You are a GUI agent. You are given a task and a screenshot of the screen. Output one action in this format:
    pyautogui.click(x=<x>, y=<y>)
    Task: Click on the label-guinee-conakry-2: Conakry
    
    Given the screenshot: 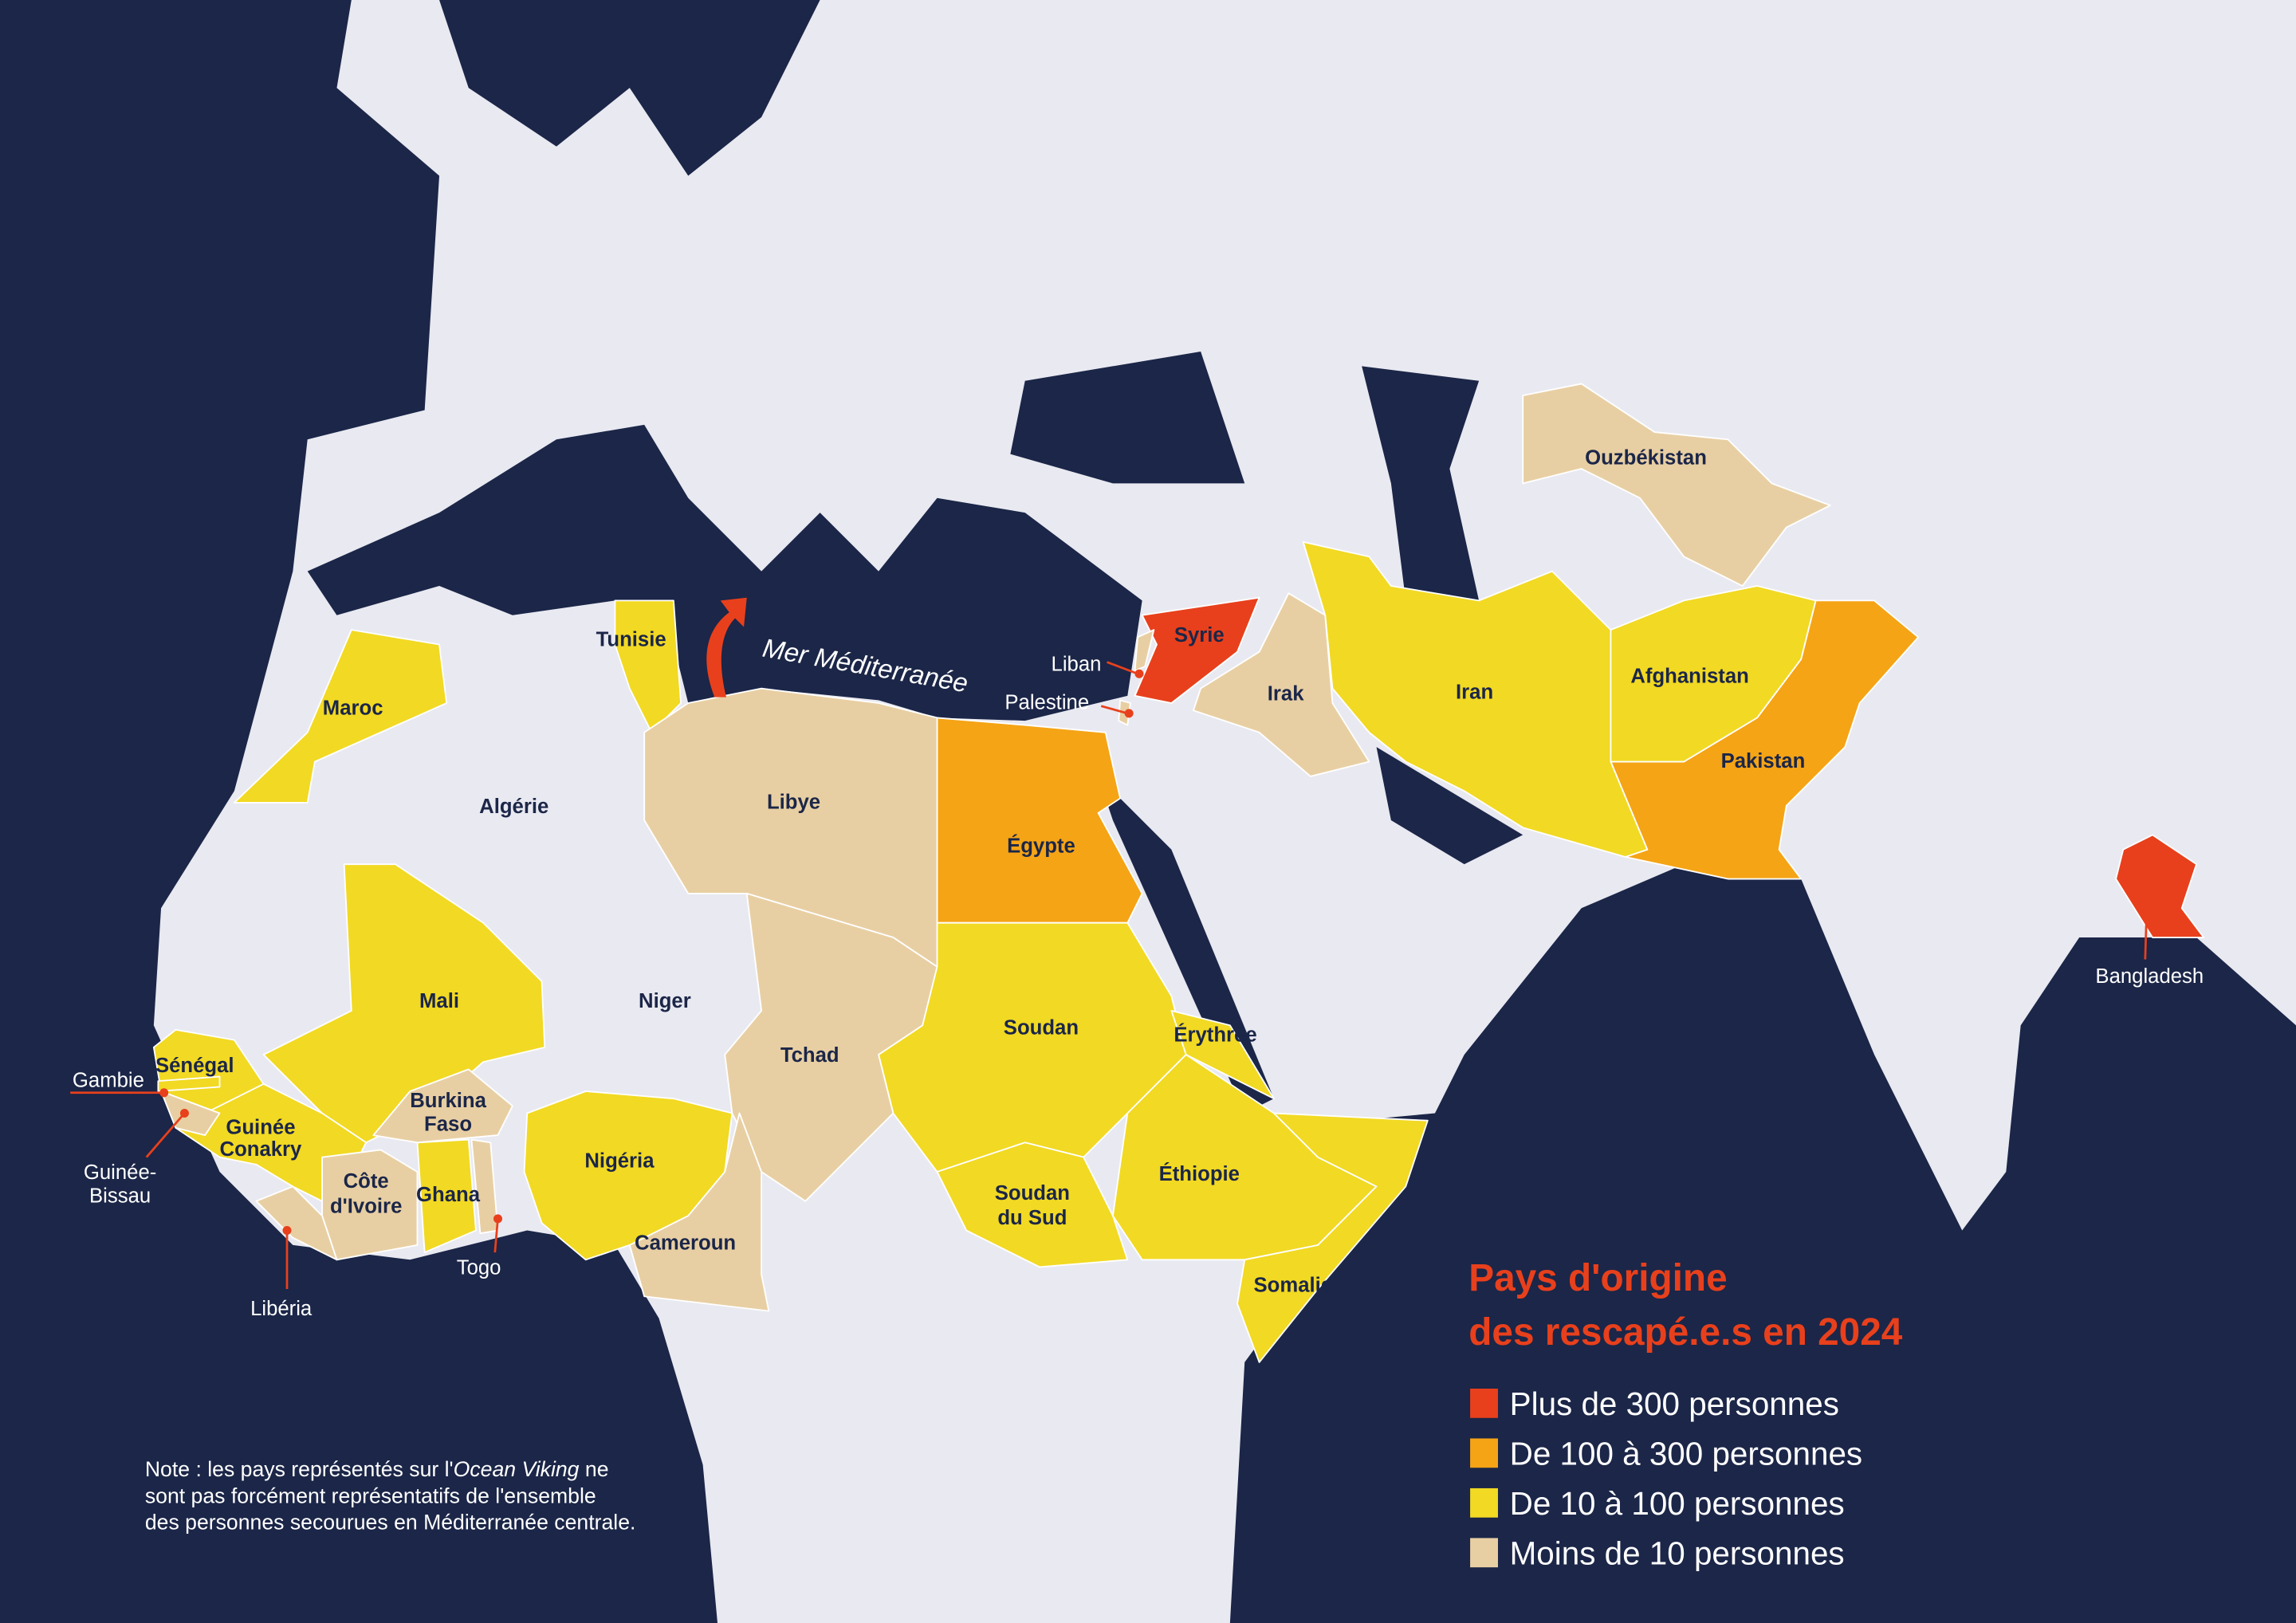 What is the action you would take?
    pyautogui.click(x=261, y=1149)
    